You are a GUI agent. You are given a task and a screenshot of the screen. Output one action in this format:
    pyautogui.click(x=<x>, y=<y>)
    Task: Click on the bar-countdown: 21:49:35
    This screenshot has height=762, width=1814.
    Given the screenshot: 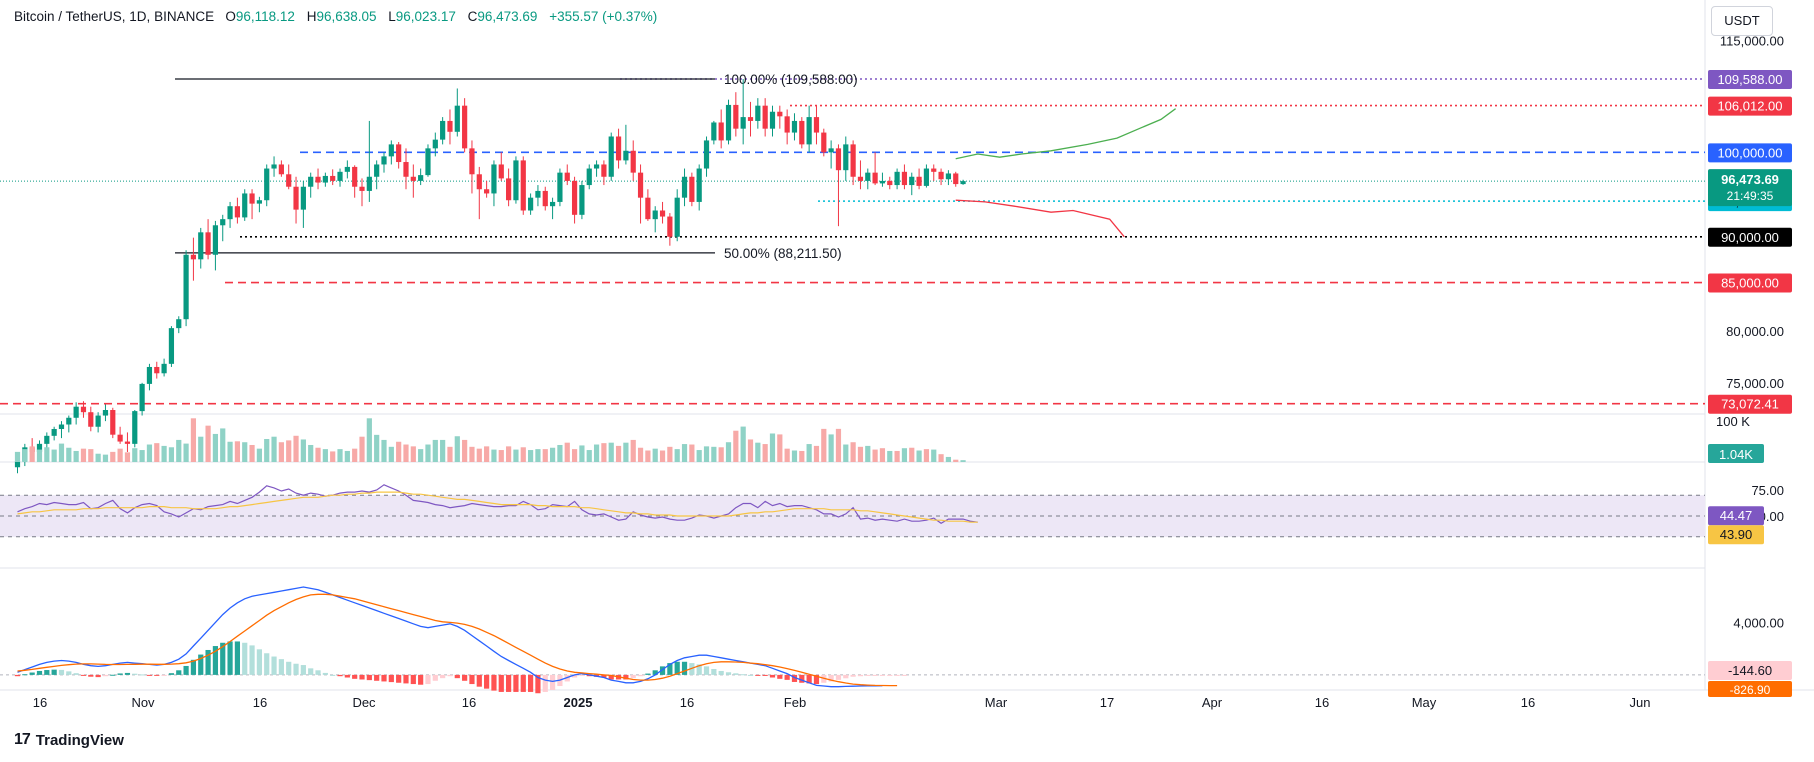 What is the action you would take?
    pyautogui.click(x=1750, y=196)
    